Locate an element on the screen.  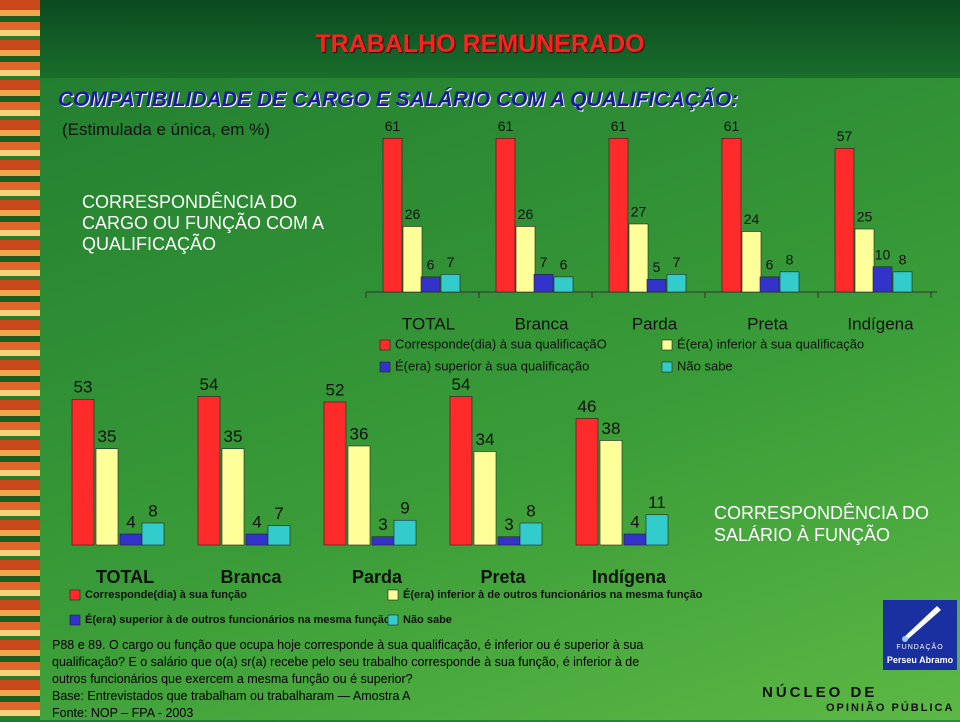
data-label: 57 is located at coordinates (845, 136).